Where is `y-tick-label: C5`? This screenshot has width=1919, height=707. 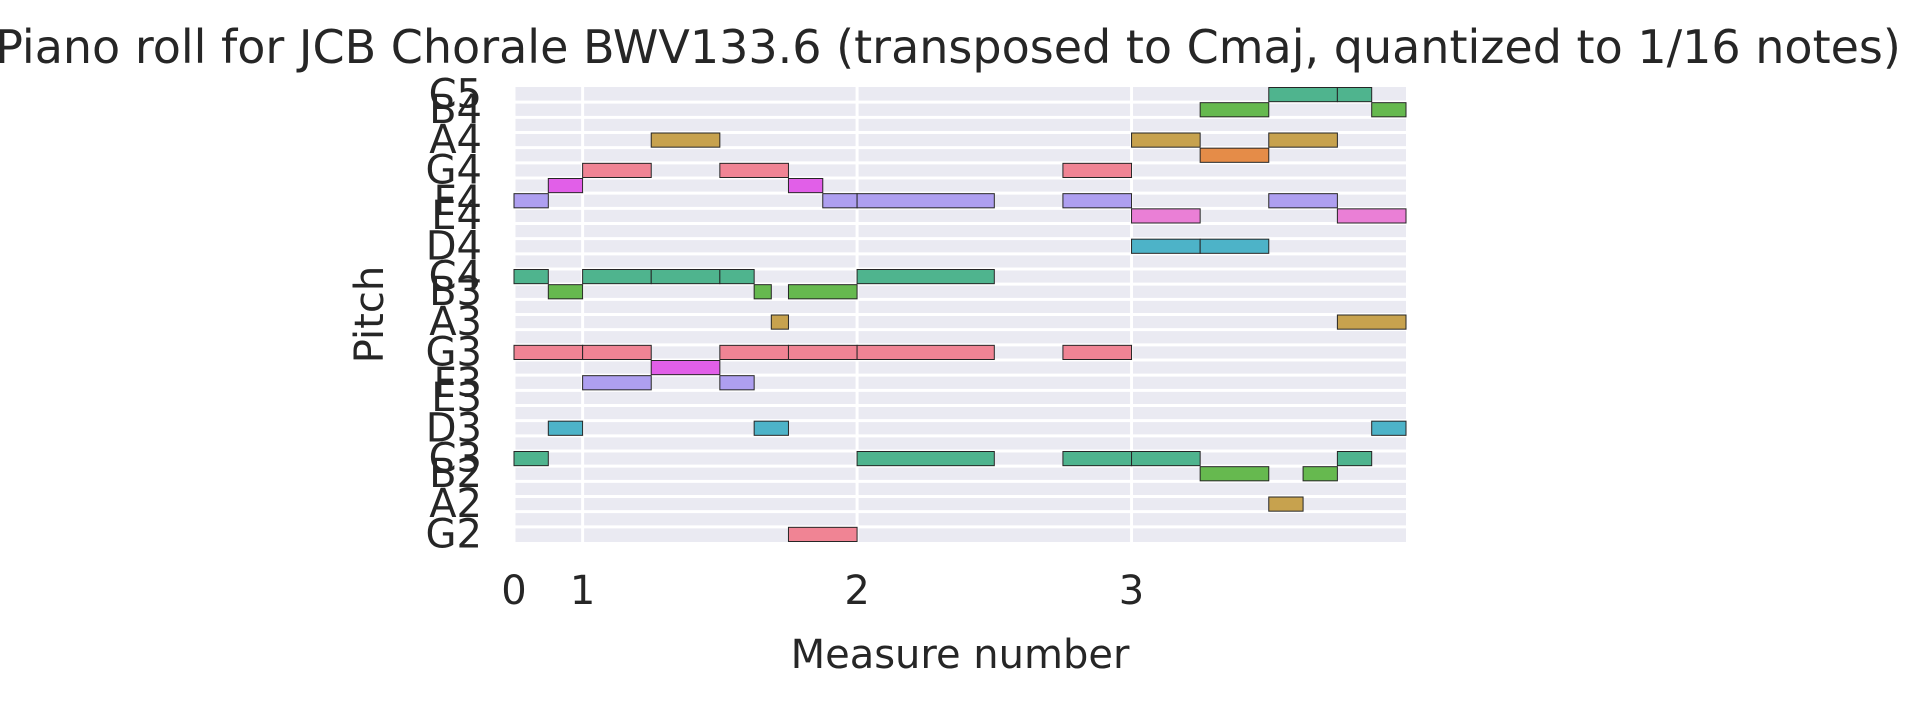
y-tick-label: C5 is located at coordinates (455, 95).